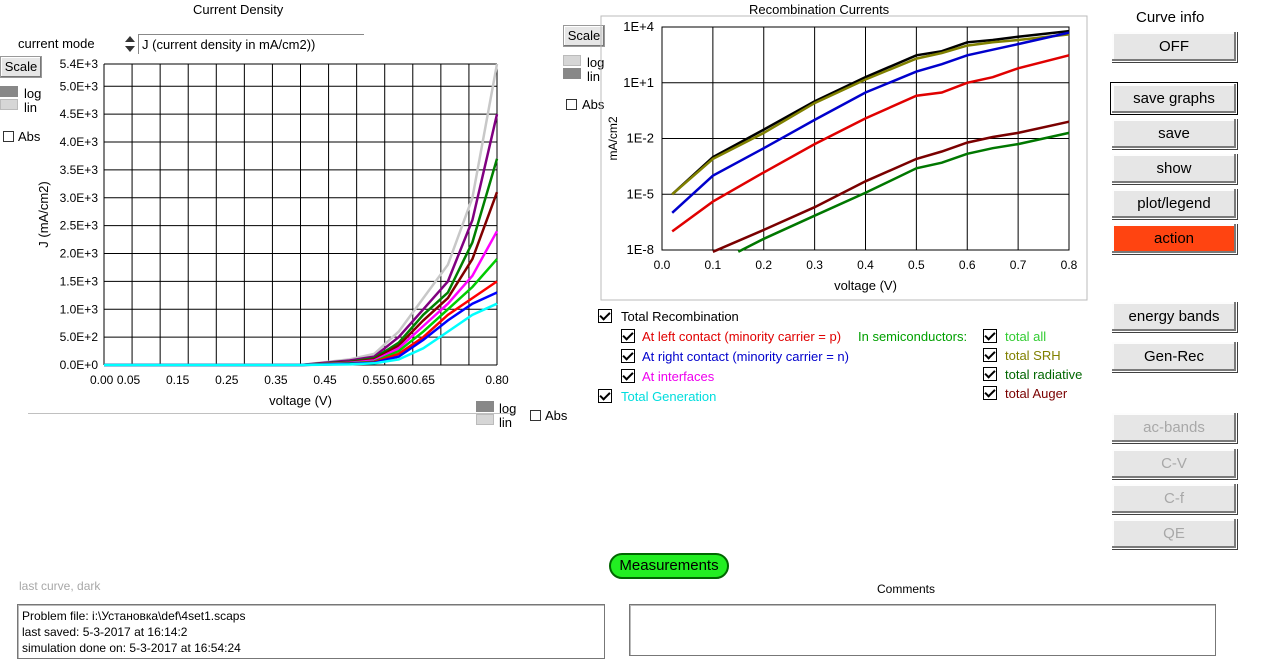 The width and height of the screenshot is (1266, 668). I want to click on x-tick-label: 0.2, so click(763, 265).